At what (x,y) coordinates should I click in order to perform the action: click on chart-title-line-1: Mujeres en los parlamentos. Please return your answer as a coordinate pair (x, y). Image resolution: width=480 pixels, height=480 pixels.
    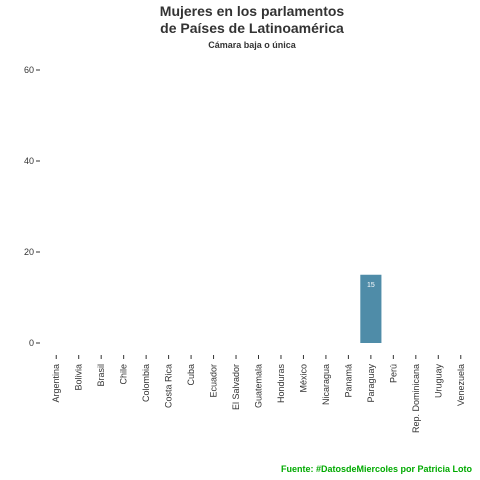
    Looking at the image, I should click on (252, 11).